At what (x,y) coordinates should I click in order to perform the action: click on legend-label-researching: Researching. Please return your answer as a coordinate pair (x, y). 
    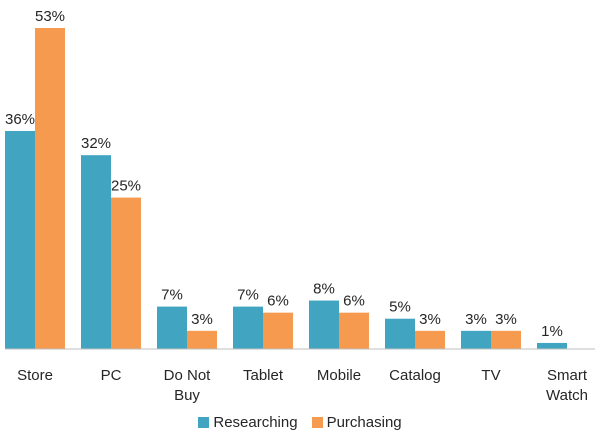
    Looking at the image, I should click on (255, 422).